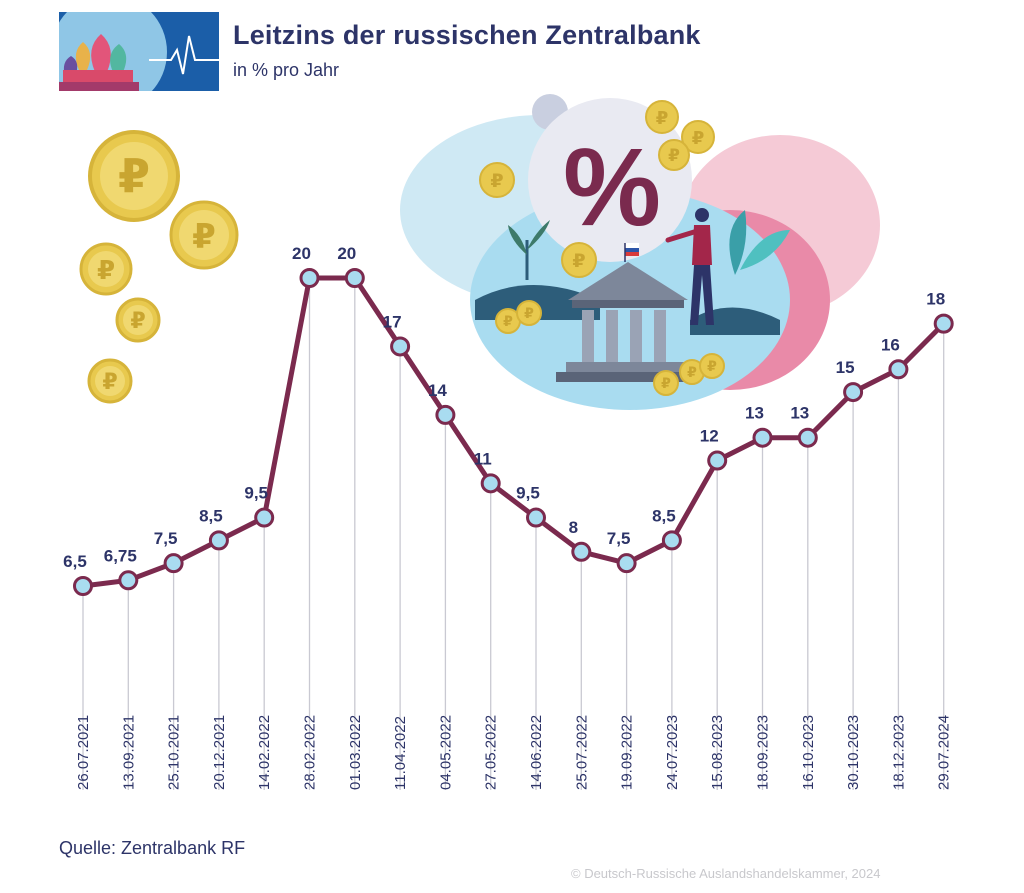 The width and height of the screenshot is (1024, 893). What do you see at coordinates (445, 752) in the screenshot?
I see `x-tick-label: 04.05.2022` at bounding box center [445, 752].